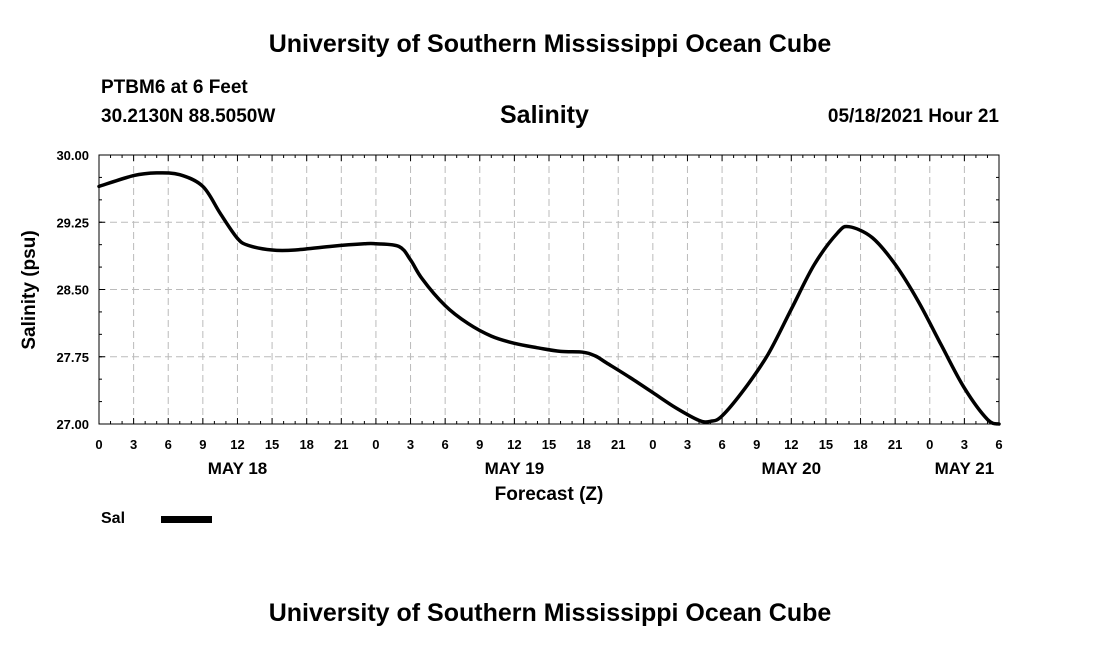  What do you see at coordinates (174, 87) in the screenshot?
I see `station-label: PTBM6 at 6 Feet` at bounding box center [174, 87].